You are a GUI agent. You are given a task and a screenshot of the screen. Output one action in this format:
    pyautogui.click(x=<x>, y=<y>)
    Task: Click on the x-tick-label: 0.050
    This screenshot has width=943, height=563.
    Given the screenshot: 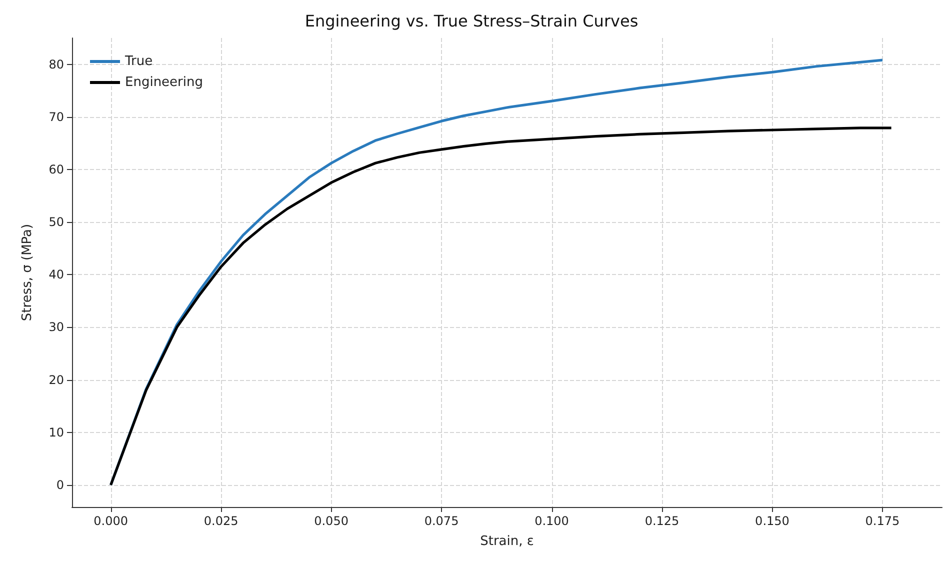 What is the action you would take?
    pyautogui.click(x=331, y=521)
    